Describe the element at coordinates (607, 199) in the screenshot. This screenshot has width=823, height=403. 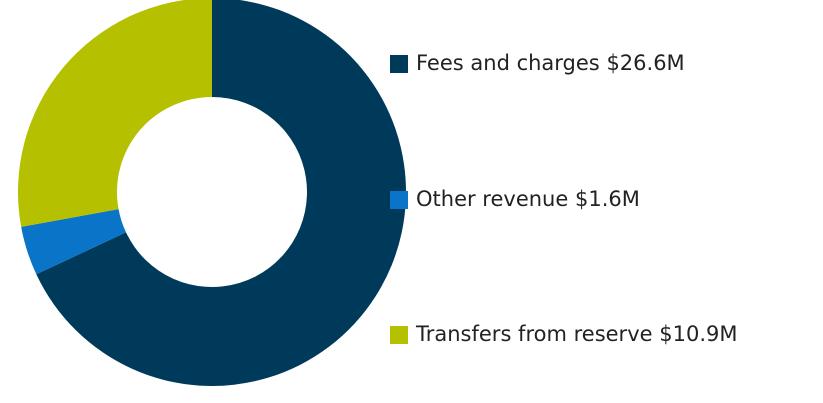
I see `legend-value: $1.6M` at that location.